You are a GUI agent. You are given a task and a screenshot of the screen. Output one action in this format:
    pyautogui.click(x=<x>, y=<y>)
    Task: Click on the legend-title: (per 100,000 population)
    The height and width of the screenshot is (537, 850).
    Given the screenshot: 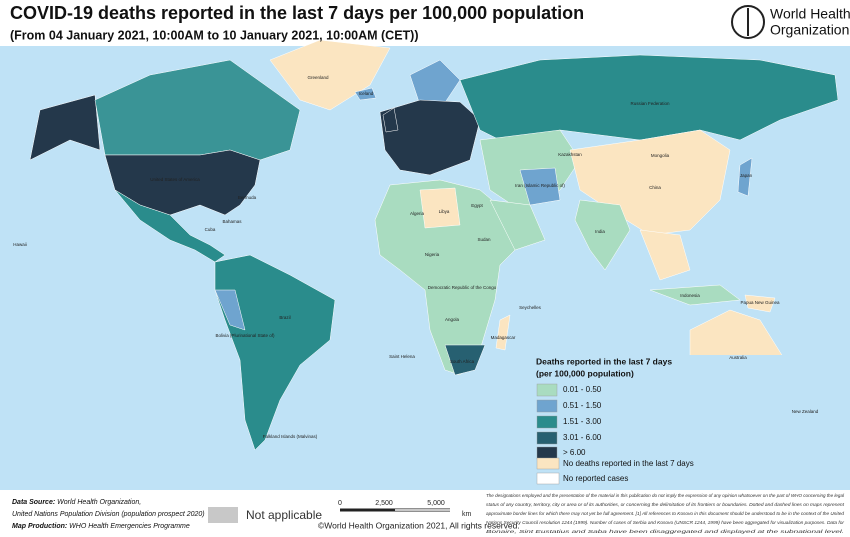 What is the action you would take?
    pyautogui.click(x=585, y=373)
    